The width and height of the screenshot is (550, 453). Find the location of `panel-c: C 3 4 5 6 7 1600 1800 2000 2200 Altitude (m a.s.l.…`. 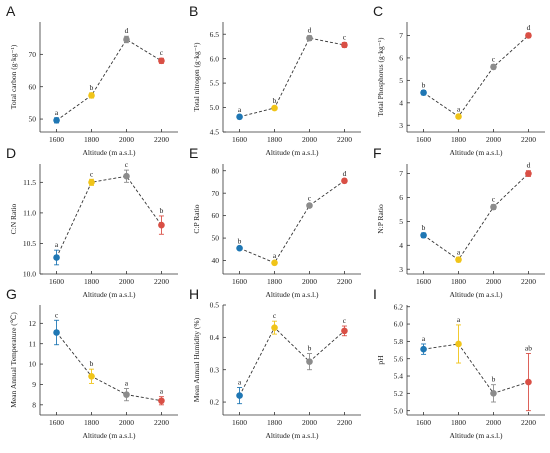

panel-c: C 3 4 5 6 7 1600 1800 2000 2200 Altitude (m a.s.l.… is located at coordinates (459, 80).